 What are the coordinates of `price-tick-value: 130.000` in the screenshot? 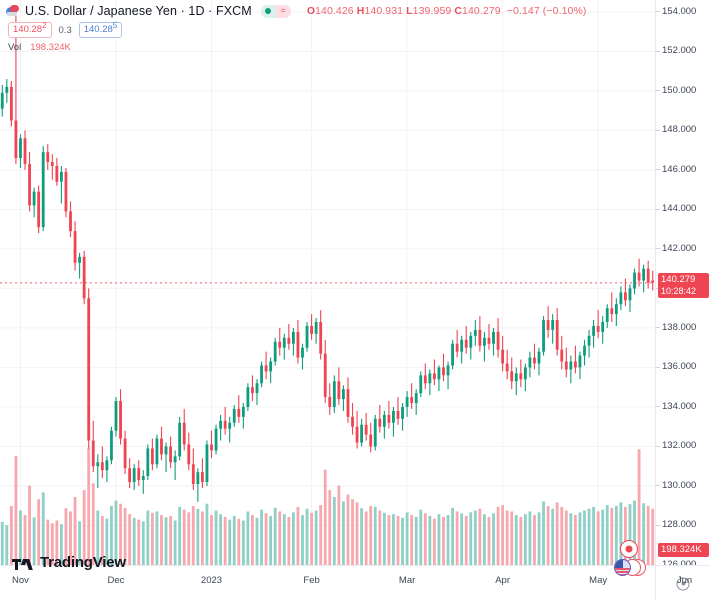 It's located at (679, 485).